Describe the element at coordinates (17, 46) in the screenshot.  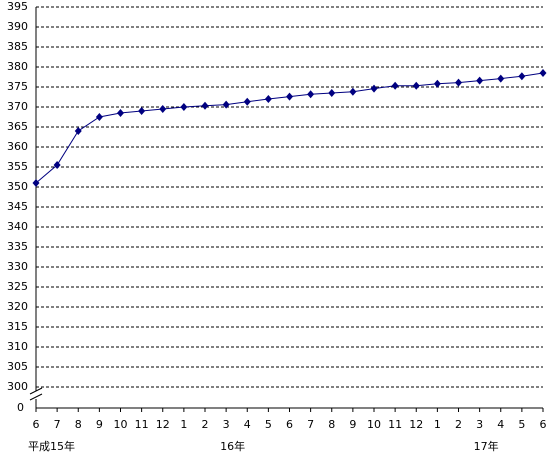
I see `y-tick-label: 385` at that location.